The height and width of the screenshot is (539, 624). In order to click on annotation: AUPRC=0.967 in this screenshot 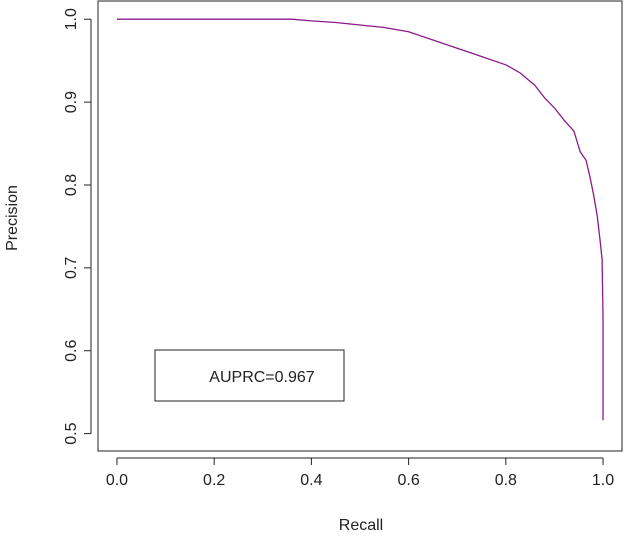, I will do `click(261, 377)`.